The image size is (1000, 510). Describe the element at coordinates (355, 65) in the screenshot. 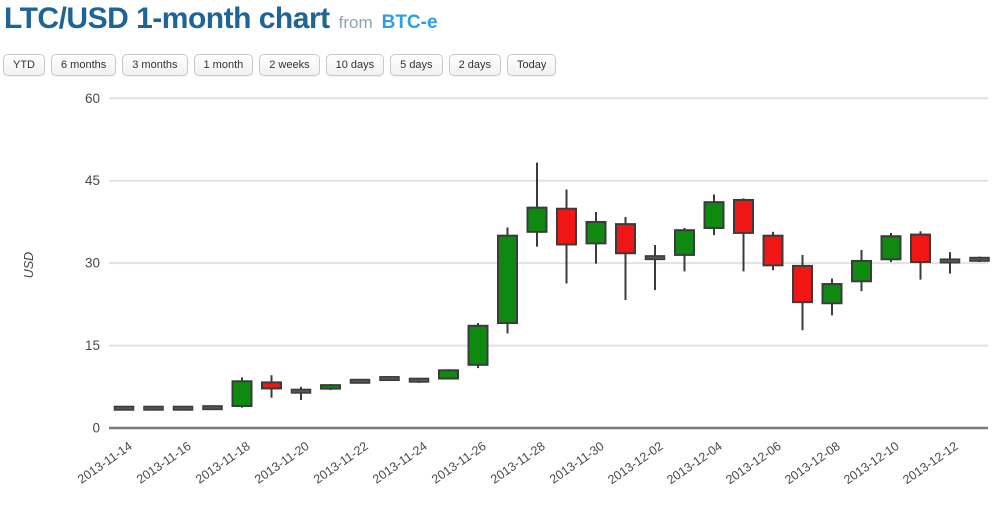

I see `range-button-10-days: 10 days` at that location.